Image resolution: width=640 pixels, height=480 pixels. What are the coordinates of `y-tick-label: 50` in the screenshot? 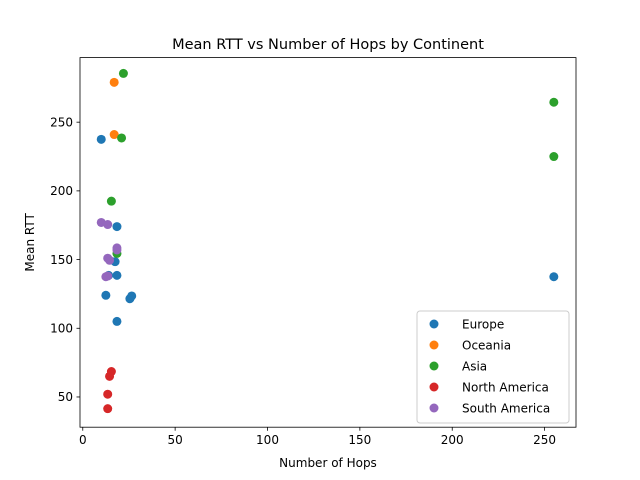 It's located at (65, 397).